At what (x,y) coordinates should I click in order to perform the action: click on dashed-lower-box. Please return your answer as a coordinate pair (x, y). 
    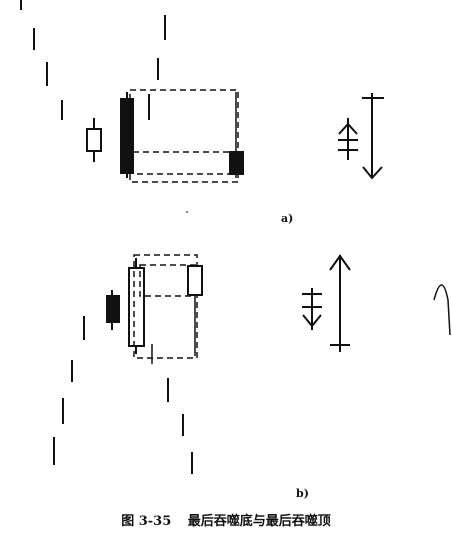
    Looking at the image, I should click on (185, 163).